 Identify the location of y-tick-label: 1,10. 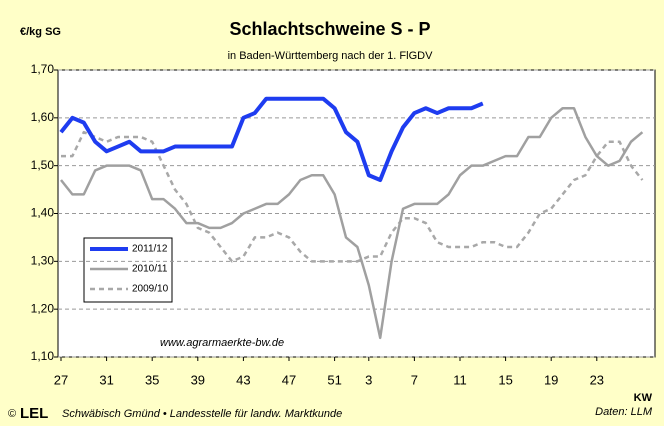
(43, 356).